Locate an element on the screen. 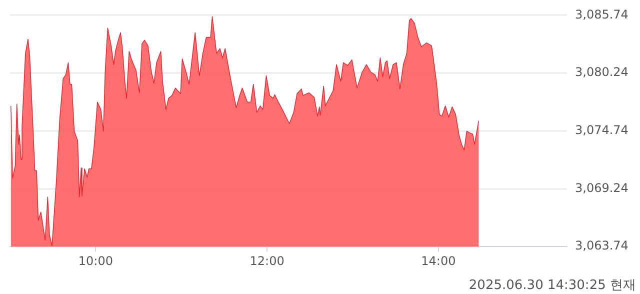 This screenshot has width=640, height=294. y-tick-label: 3,080.24 is located at coordinates (601, 72).